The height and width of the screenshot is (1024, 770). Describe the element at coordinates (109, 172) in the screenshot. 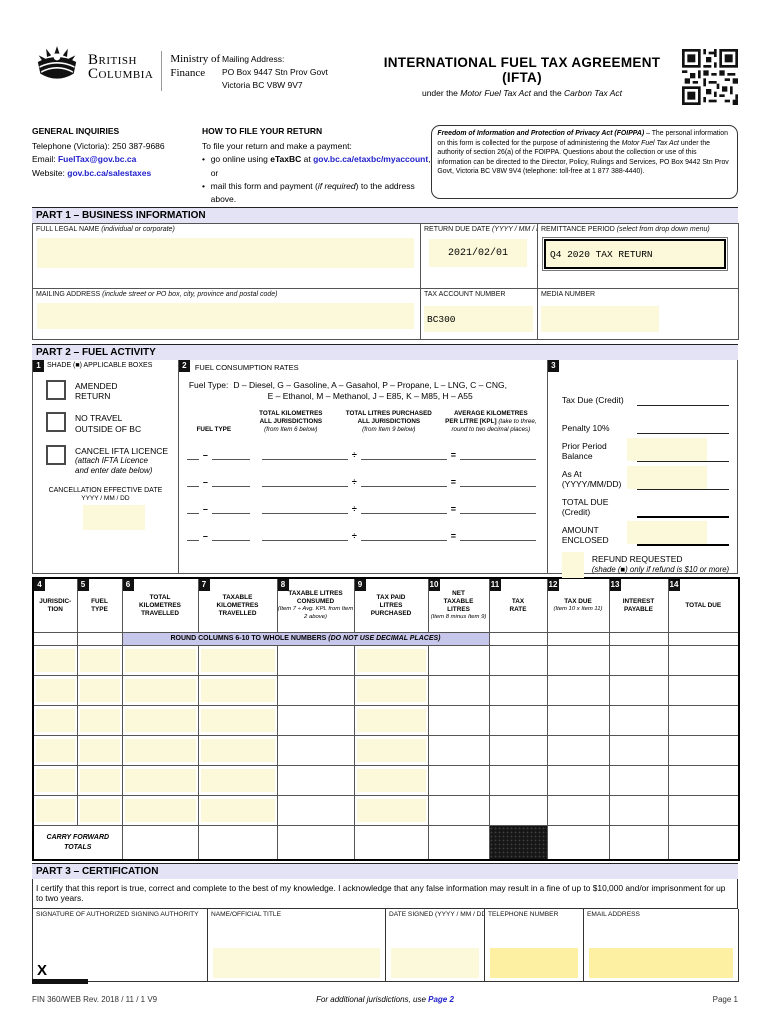

I see `website-link: gov.bc.ca/salestaxes` at that location.